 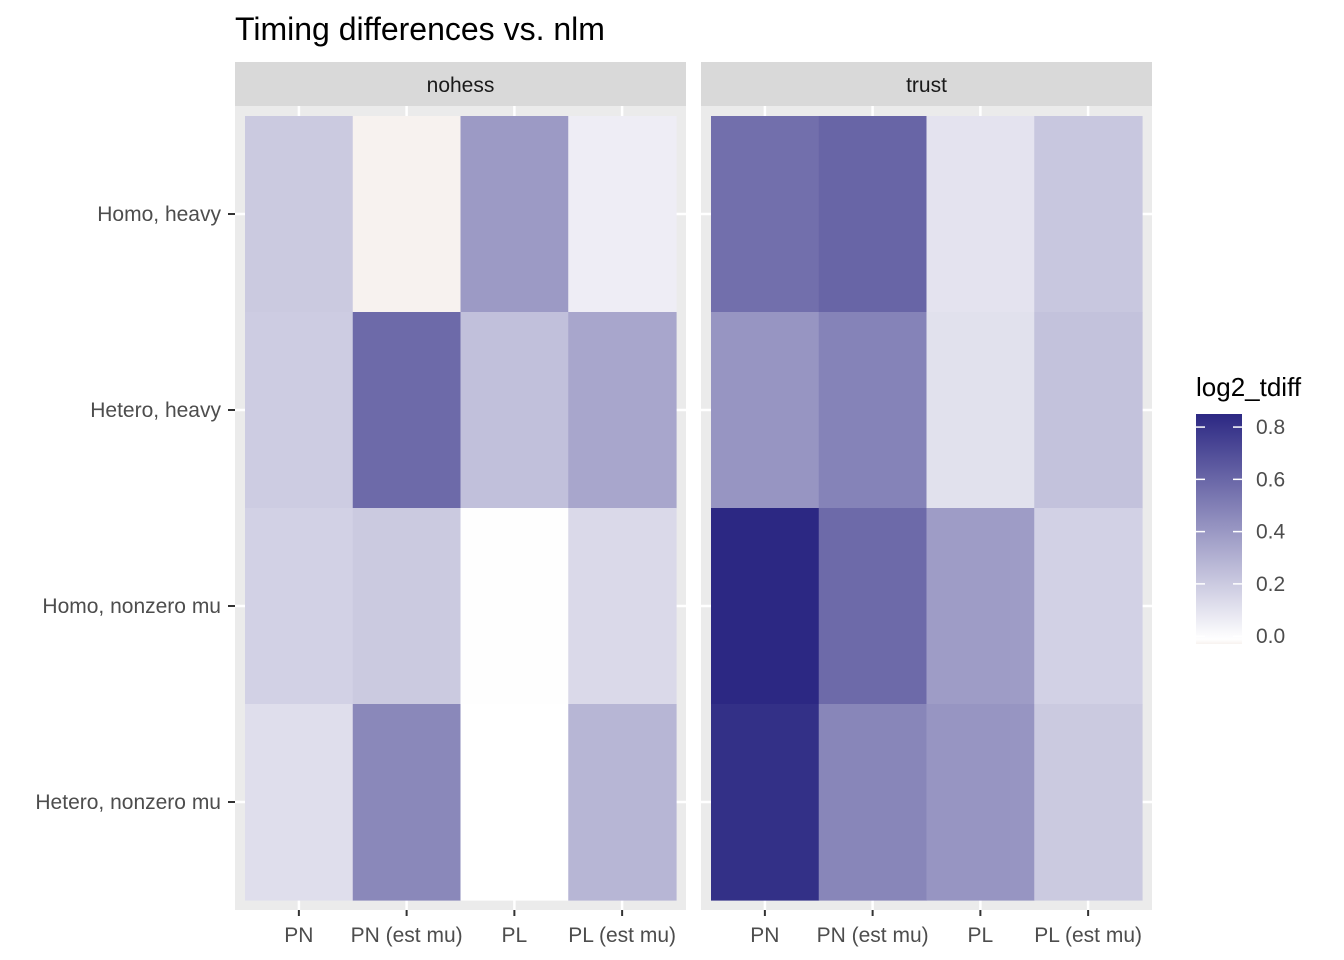 I want to click on y-tick-label: Homo, heavy, so click(x=159, y=214).